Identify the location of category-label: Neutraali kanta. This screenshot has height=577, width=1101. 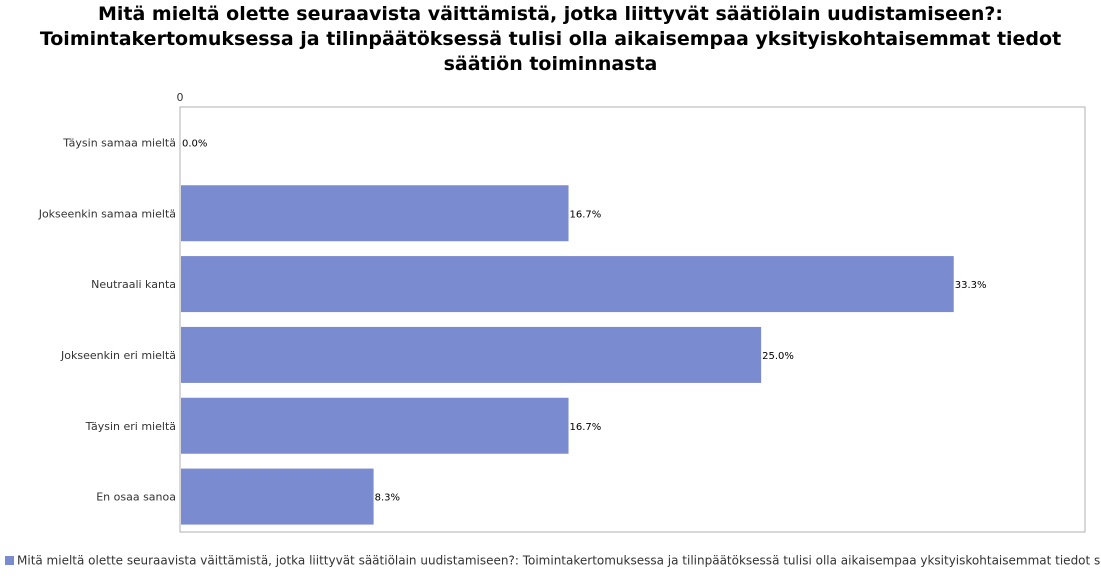
(133, 284).